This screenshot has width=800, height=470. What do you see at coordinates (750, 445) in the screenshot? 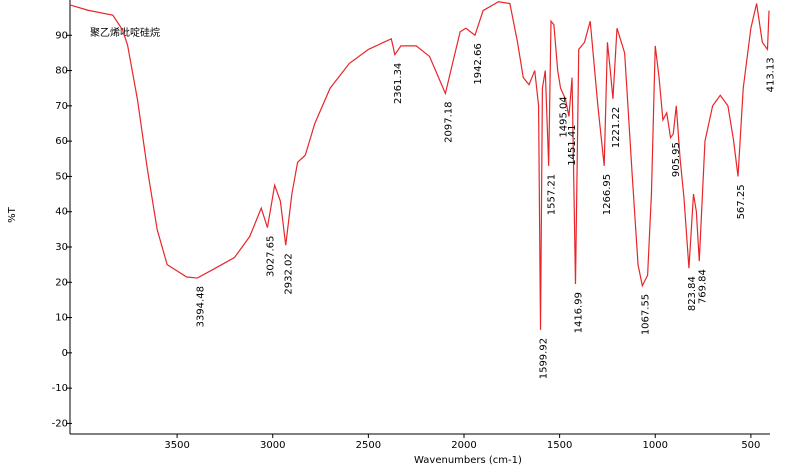
I see `x-tick-label: 500` at bounding box center [750, 445].